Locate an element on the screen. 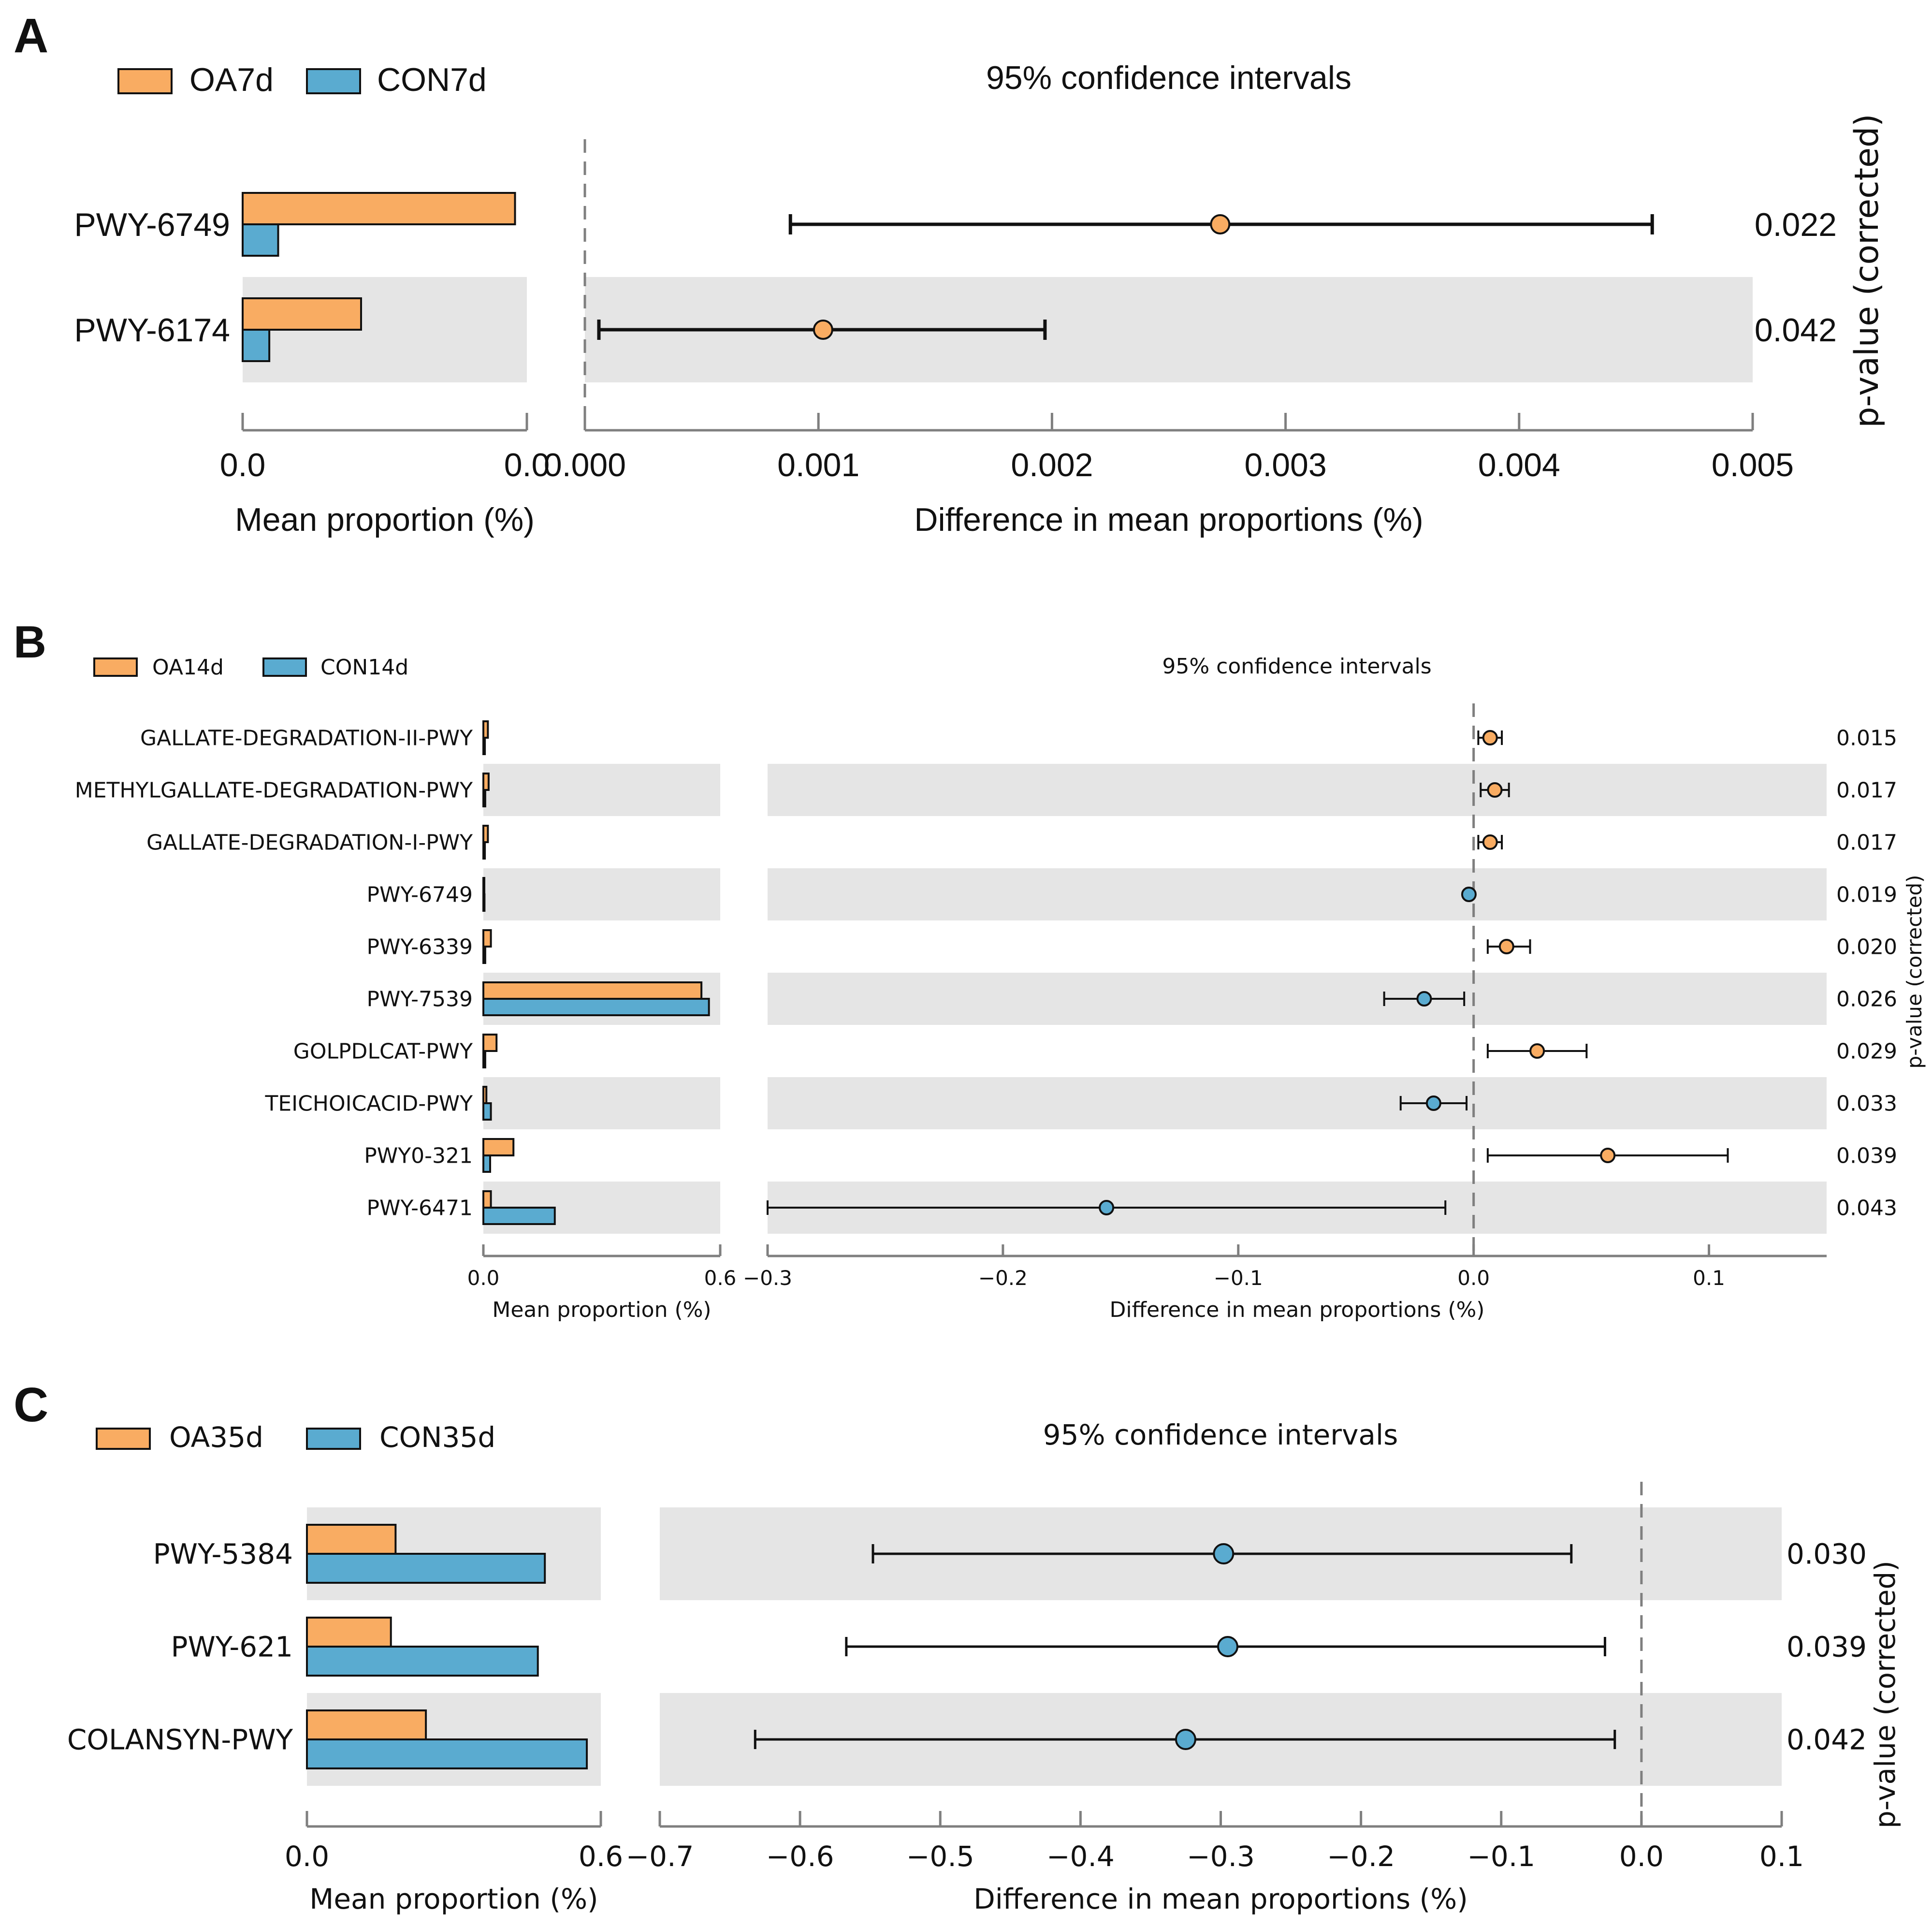 The width and height of the screenshot is (1932, 1927). pathway-label: GALLATE-DEGRADATION-II-PWY is located at coordinates (306, 738).